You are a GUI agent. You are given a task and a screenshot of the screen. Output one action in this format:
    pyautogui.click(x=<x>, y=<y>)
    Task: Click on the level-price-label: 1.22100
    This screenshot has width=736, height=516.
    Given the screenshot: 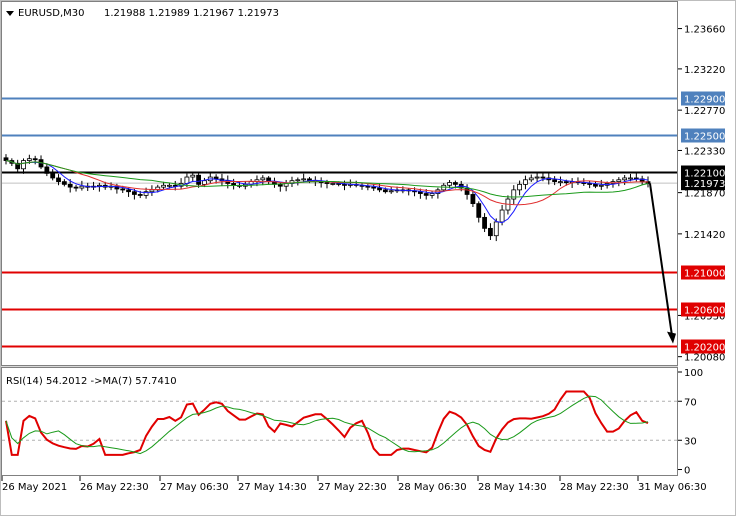 What is the action you would take?
    pyautogui.click(x=704, y=174)
    